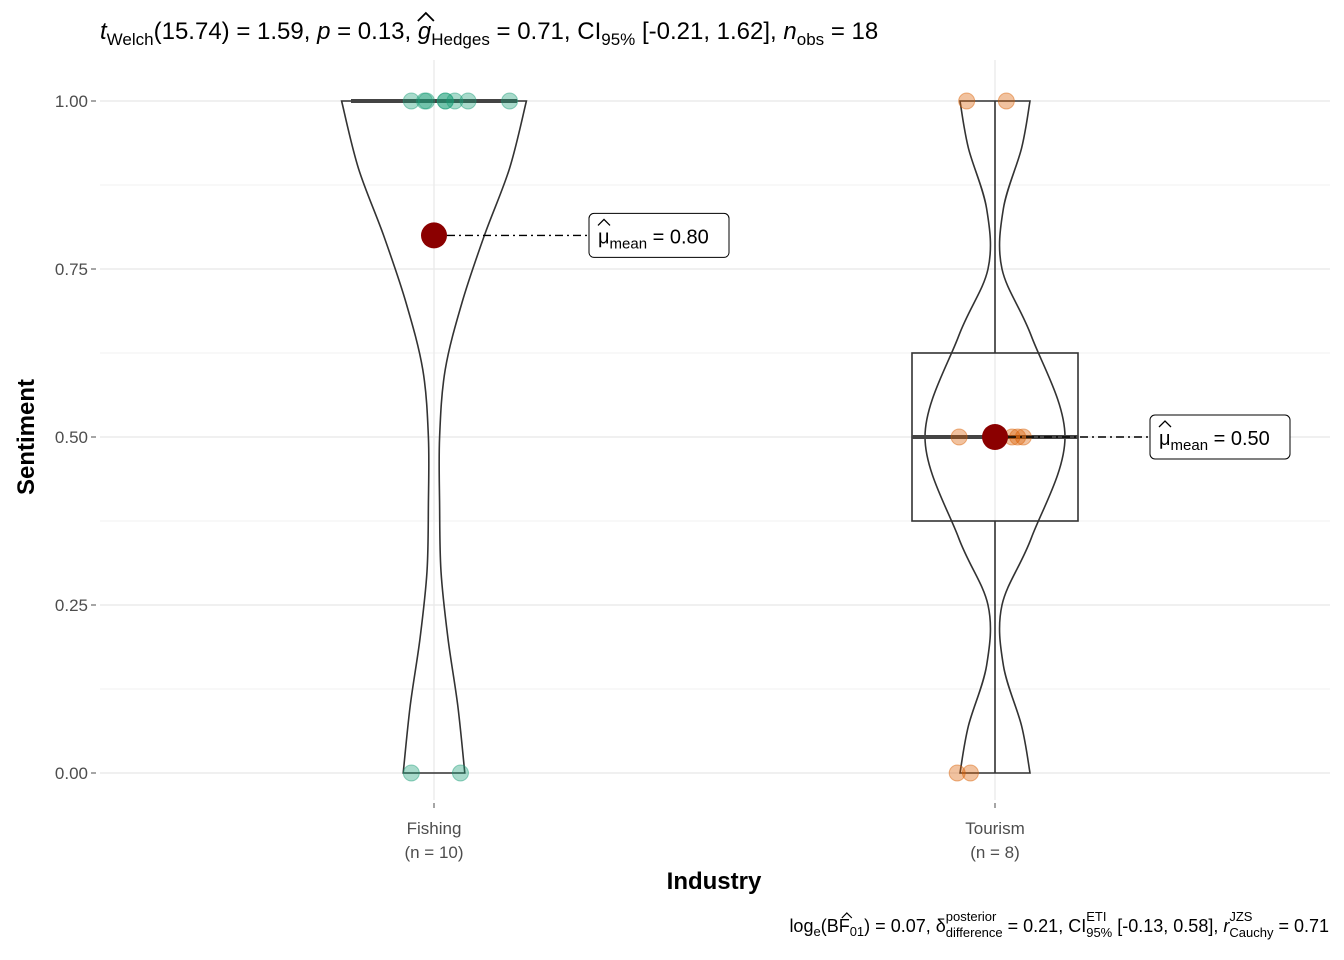  I want to click on mean-point-tourism, so click(995, 437).